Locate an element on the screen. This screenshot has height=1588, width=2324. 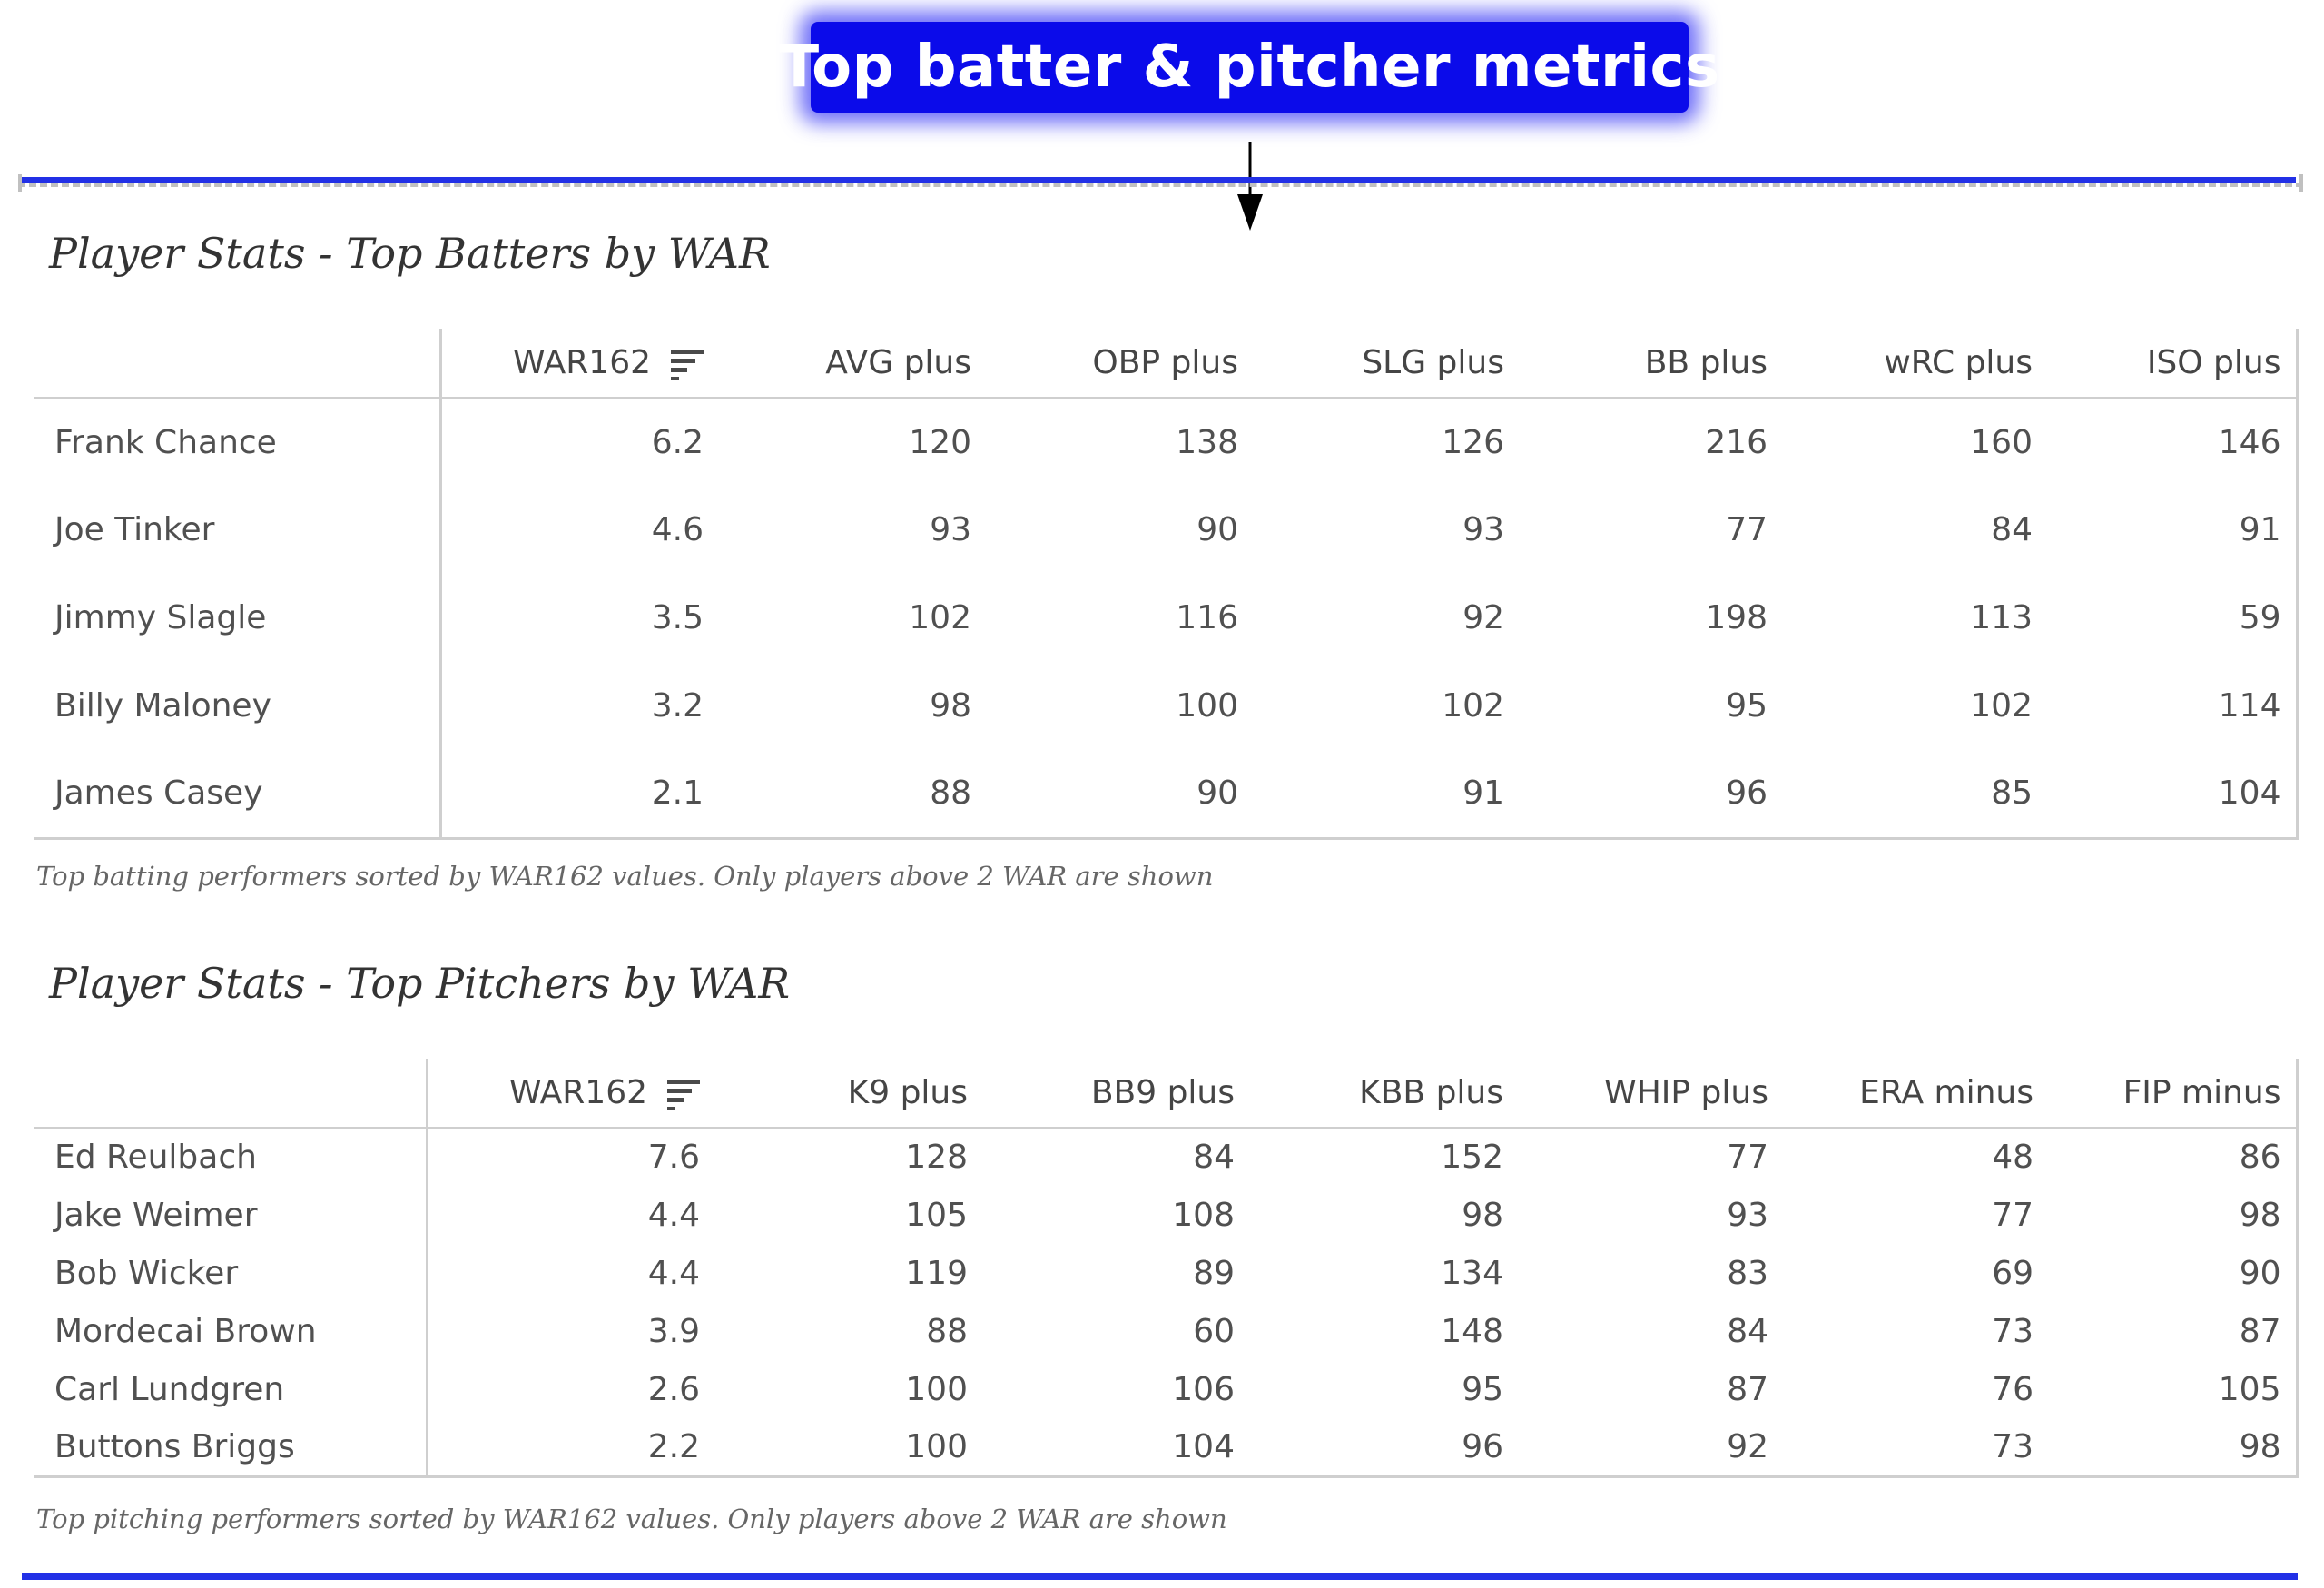
player-name: Billy Maloney is located at coordinates (238, 706).